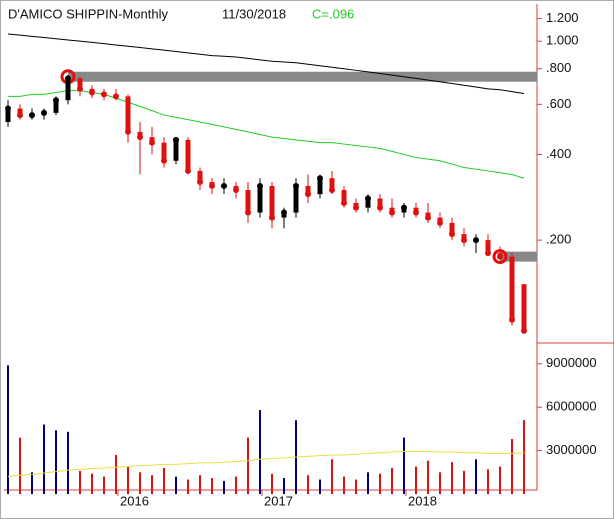 The height and width of the screenshot is (519, 614). I want to click on y-tick-label: 1.000, so click(562, 40).